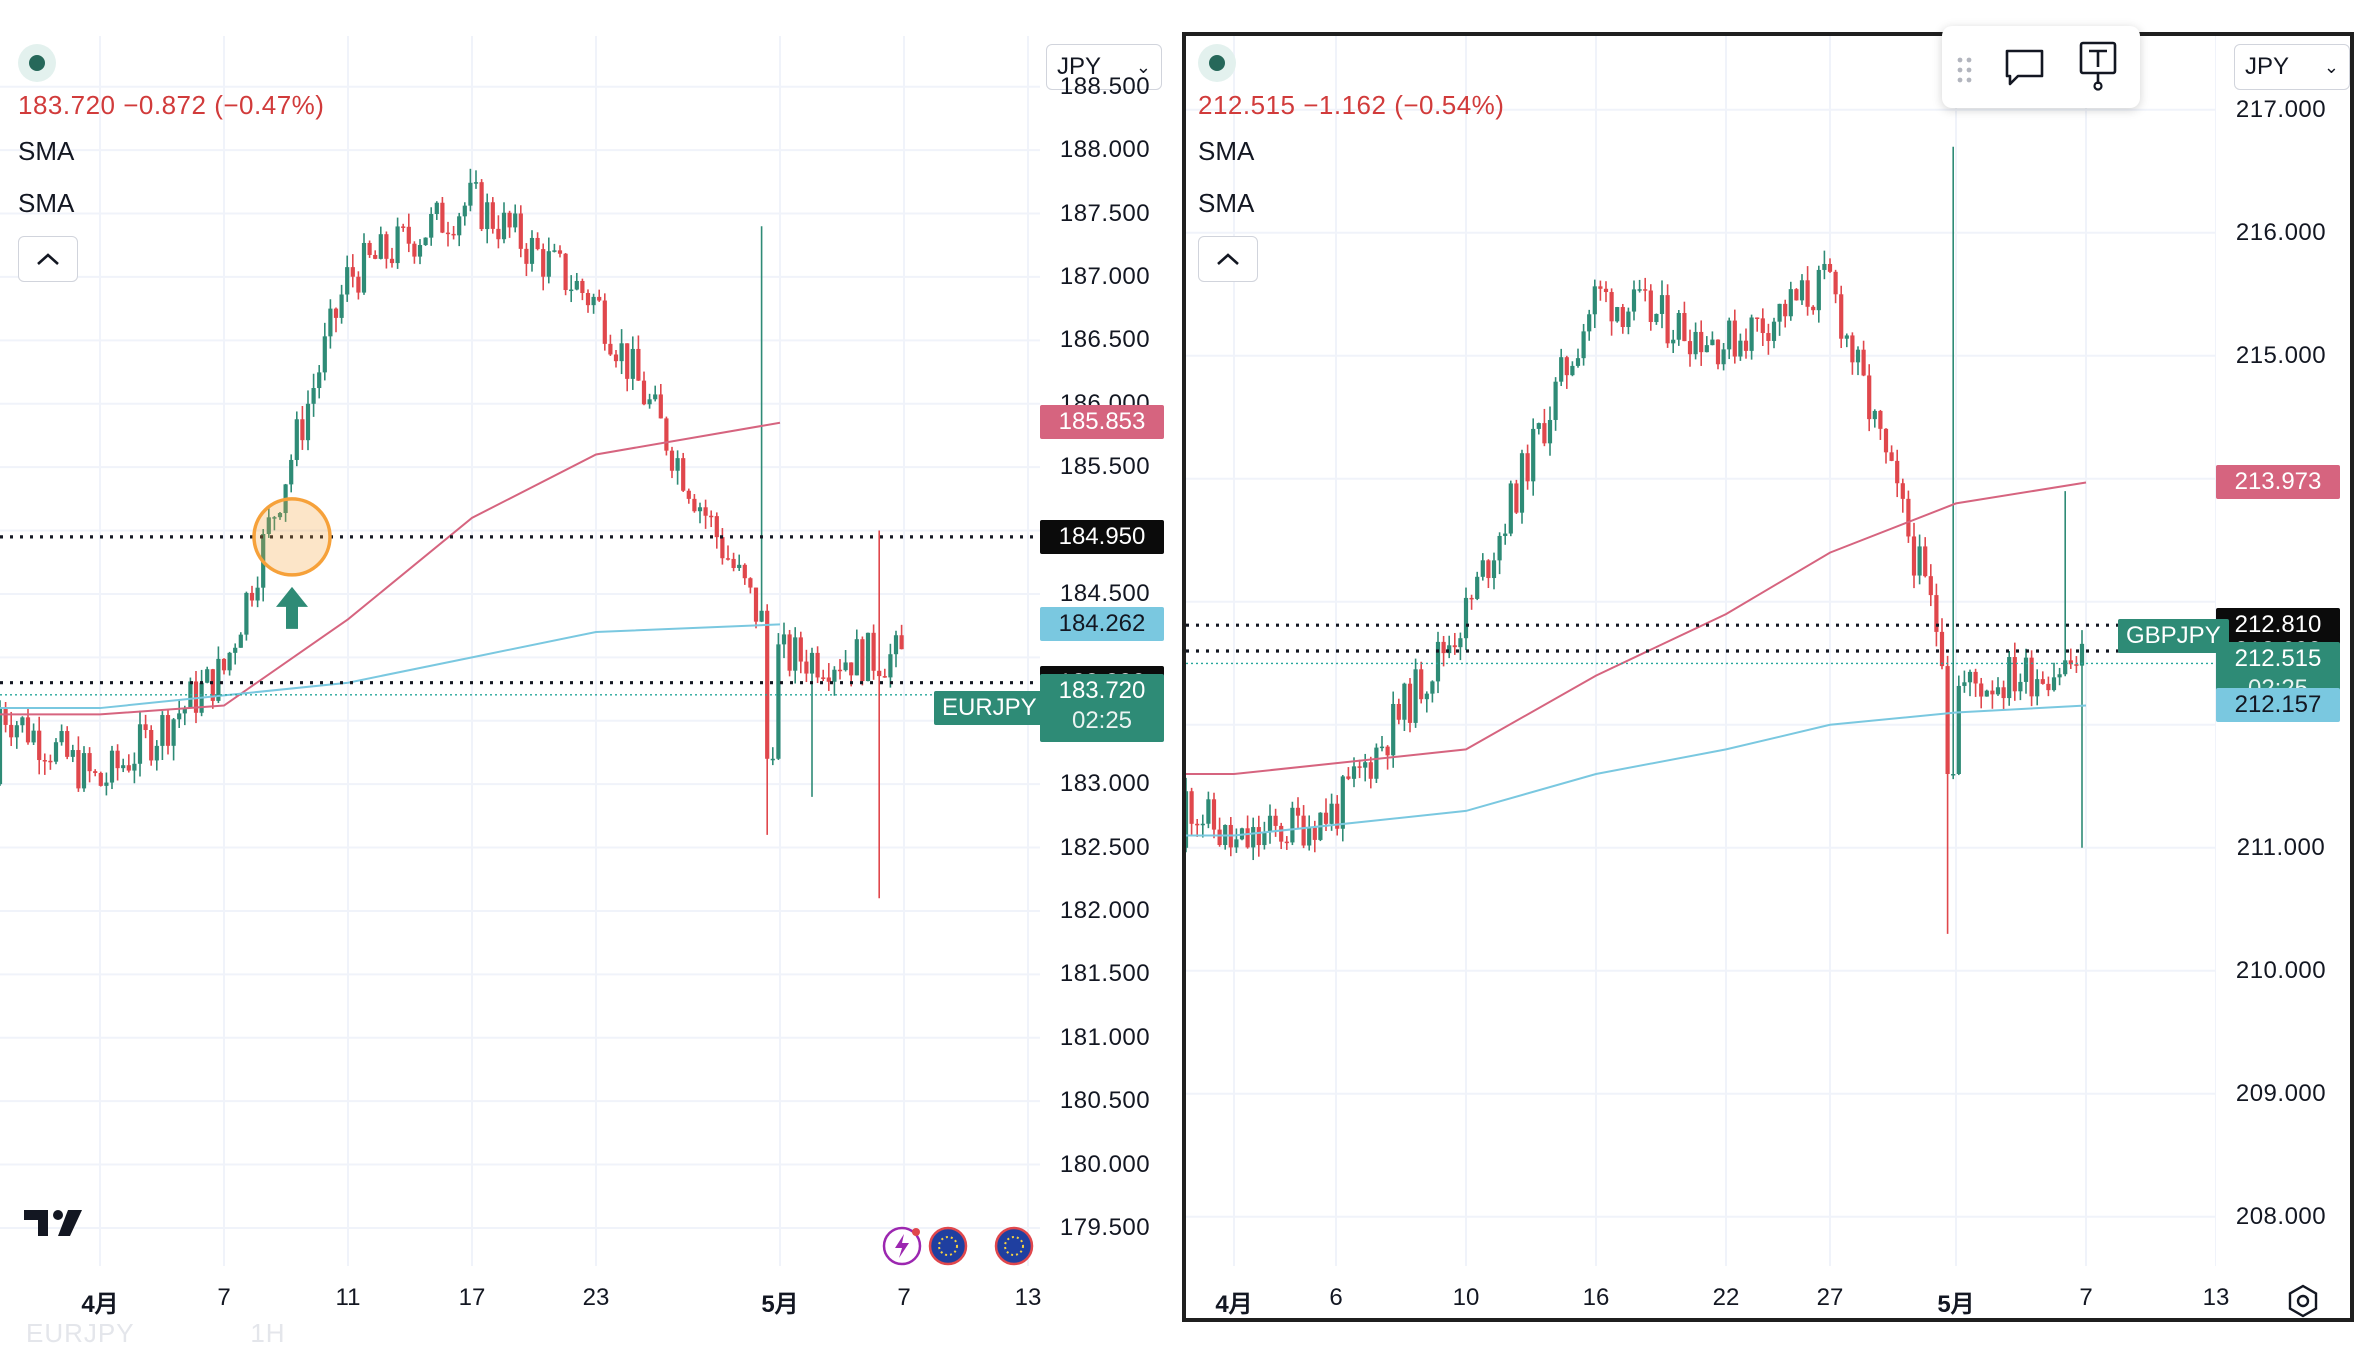 This screenshot has width=2360, height=1351. Describe the element at coordinates (2303, 1303) in the screenshot. I see `chart-settings-icon` at that location.